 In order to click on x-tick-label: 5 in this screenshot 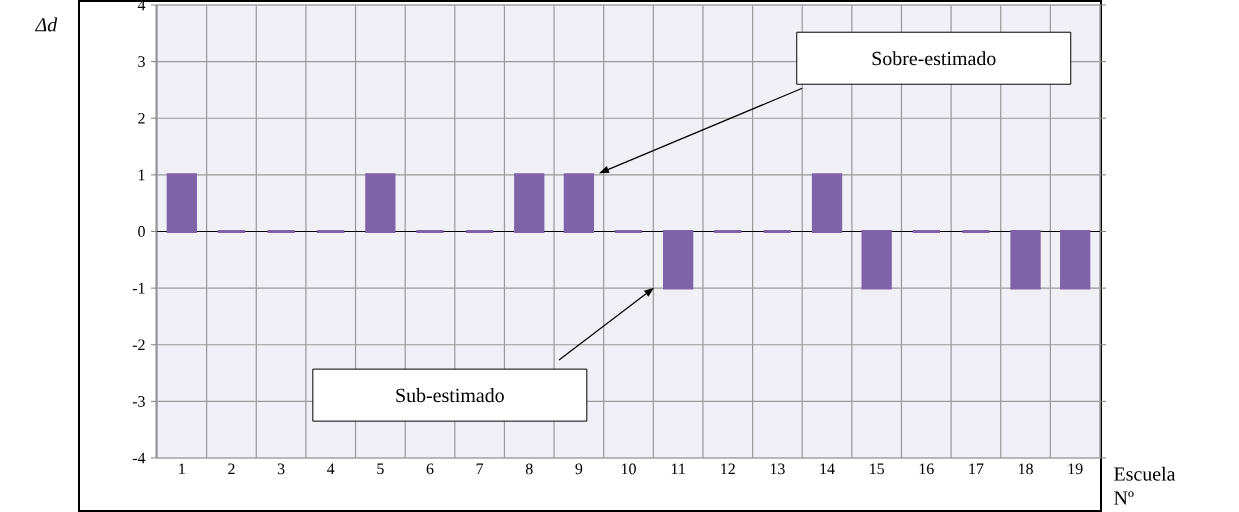, I will do `click(380, 469)`.